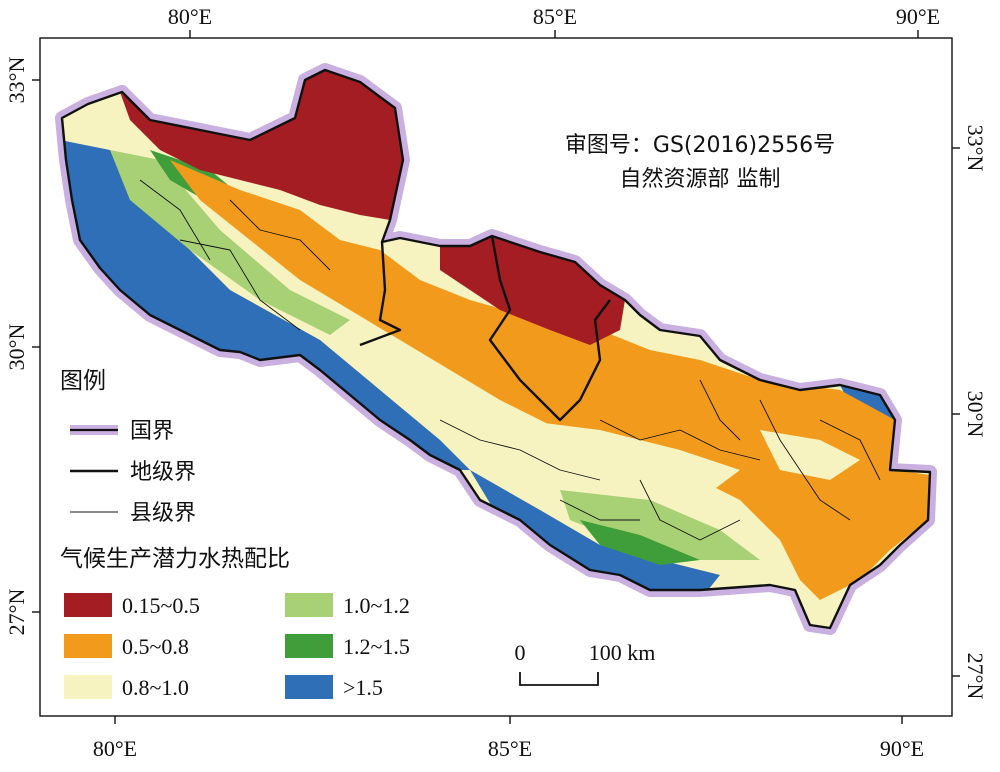 This screenshot has height=772, width=1000. What do you see at coordinates (902, 748) in the screenshot?
I see `bottom-tick-90e: 90°E` at bounding box center [902, 748].